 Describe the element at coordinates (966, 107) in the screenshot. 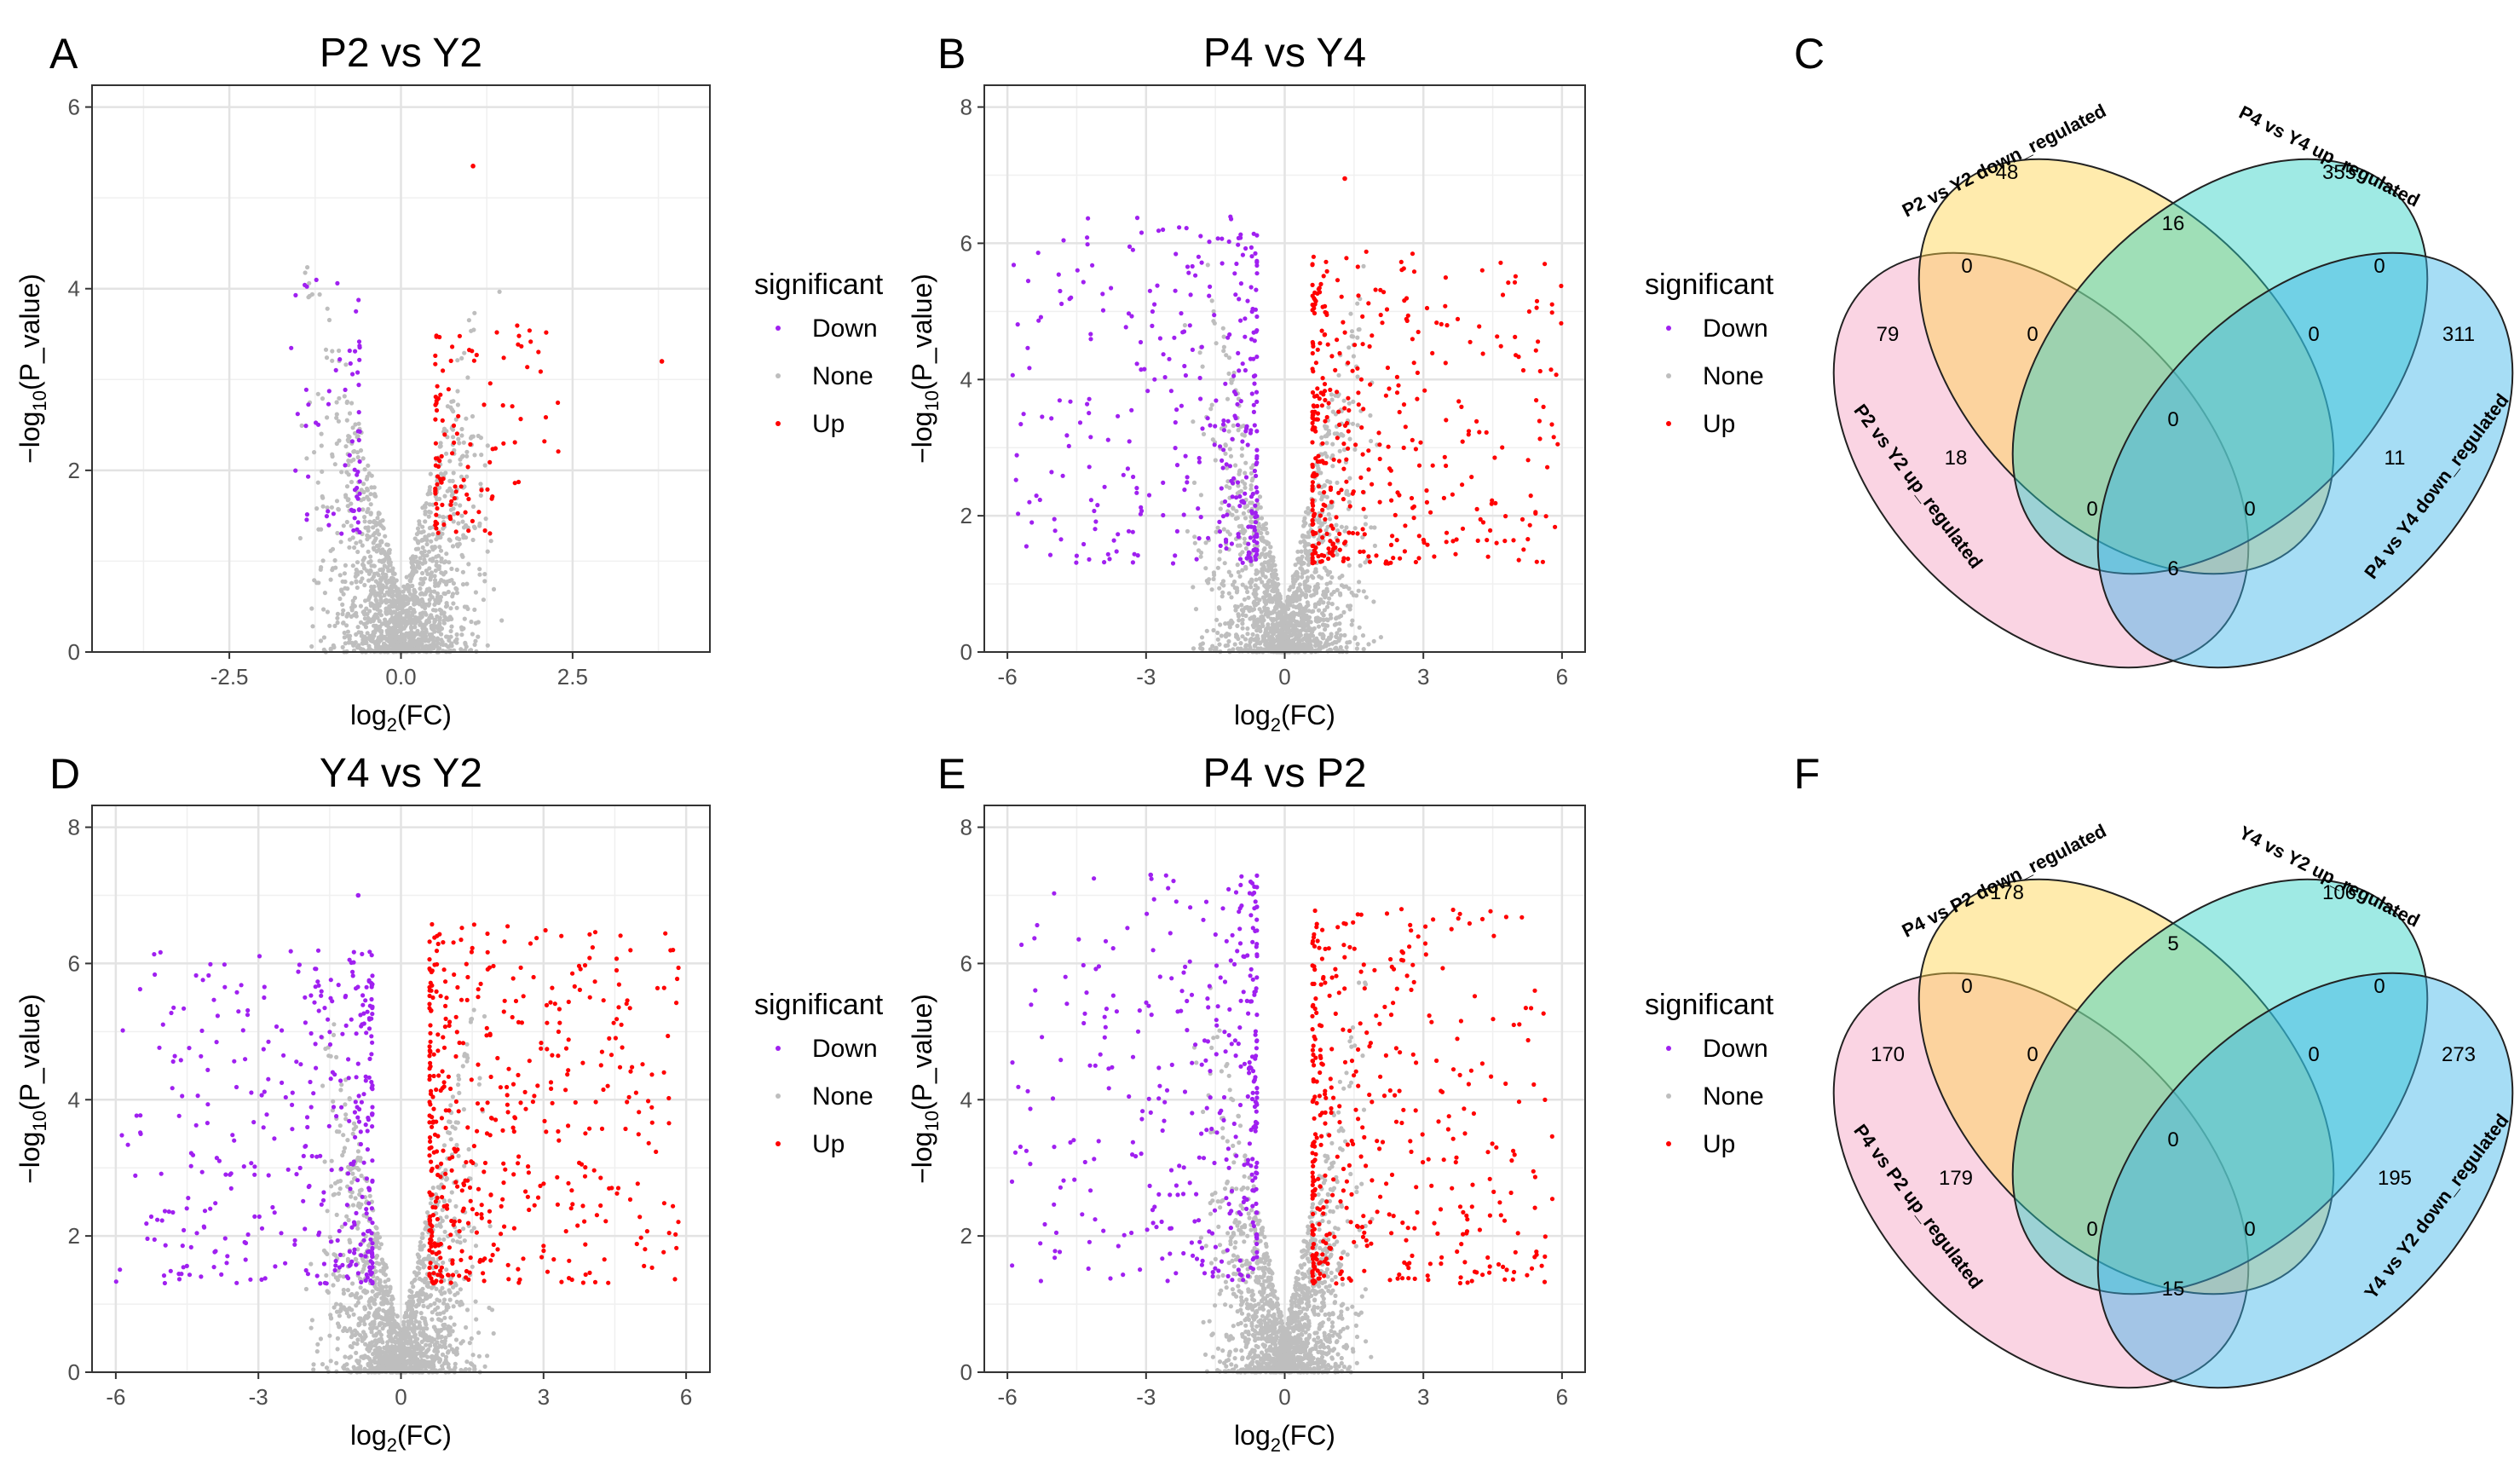

I see `y-tick-label: 8` at that location.